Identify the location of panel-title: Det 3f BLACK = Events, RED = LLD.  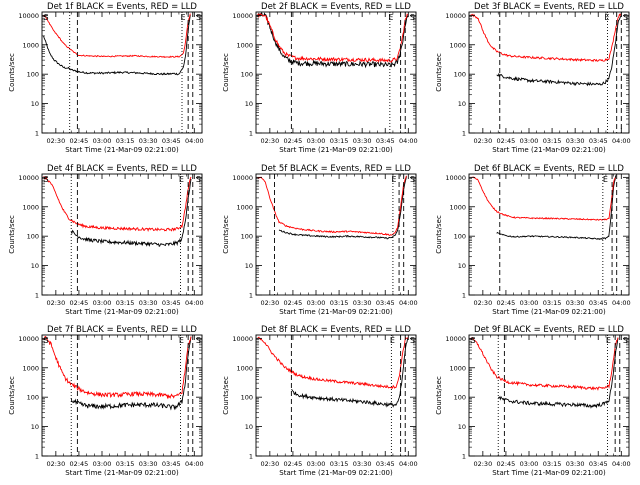
(549, 7).